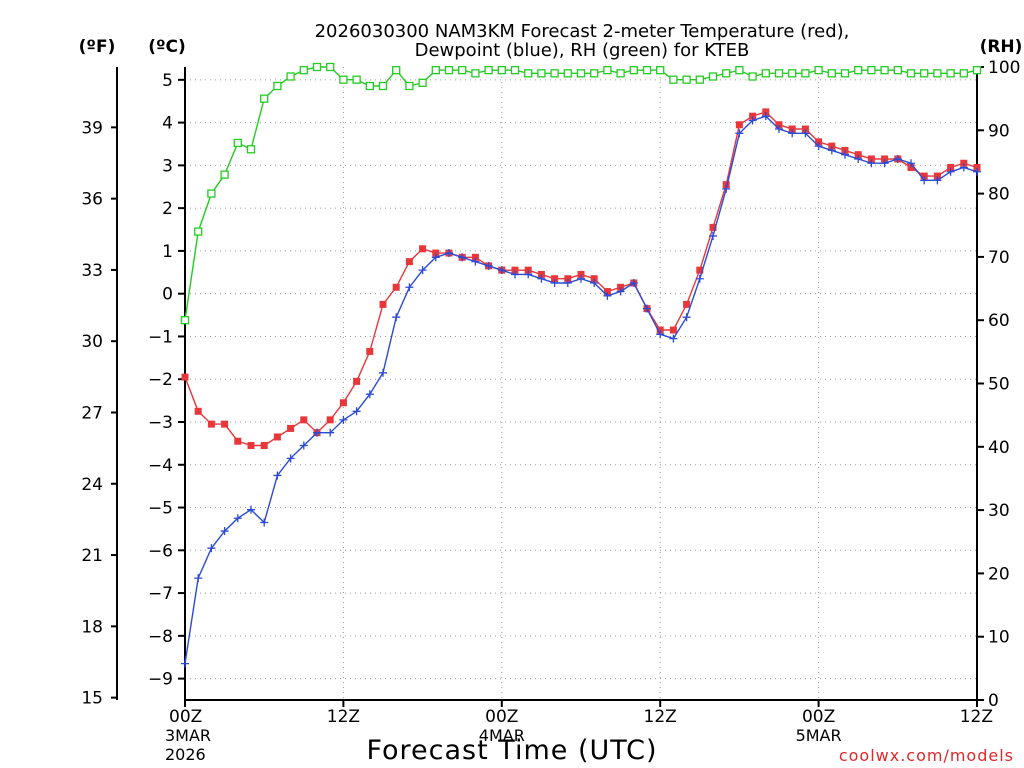 This screenshot has height=768, width=1024. I want to click on rh-unit-label: (RH), so click(1001, 47).